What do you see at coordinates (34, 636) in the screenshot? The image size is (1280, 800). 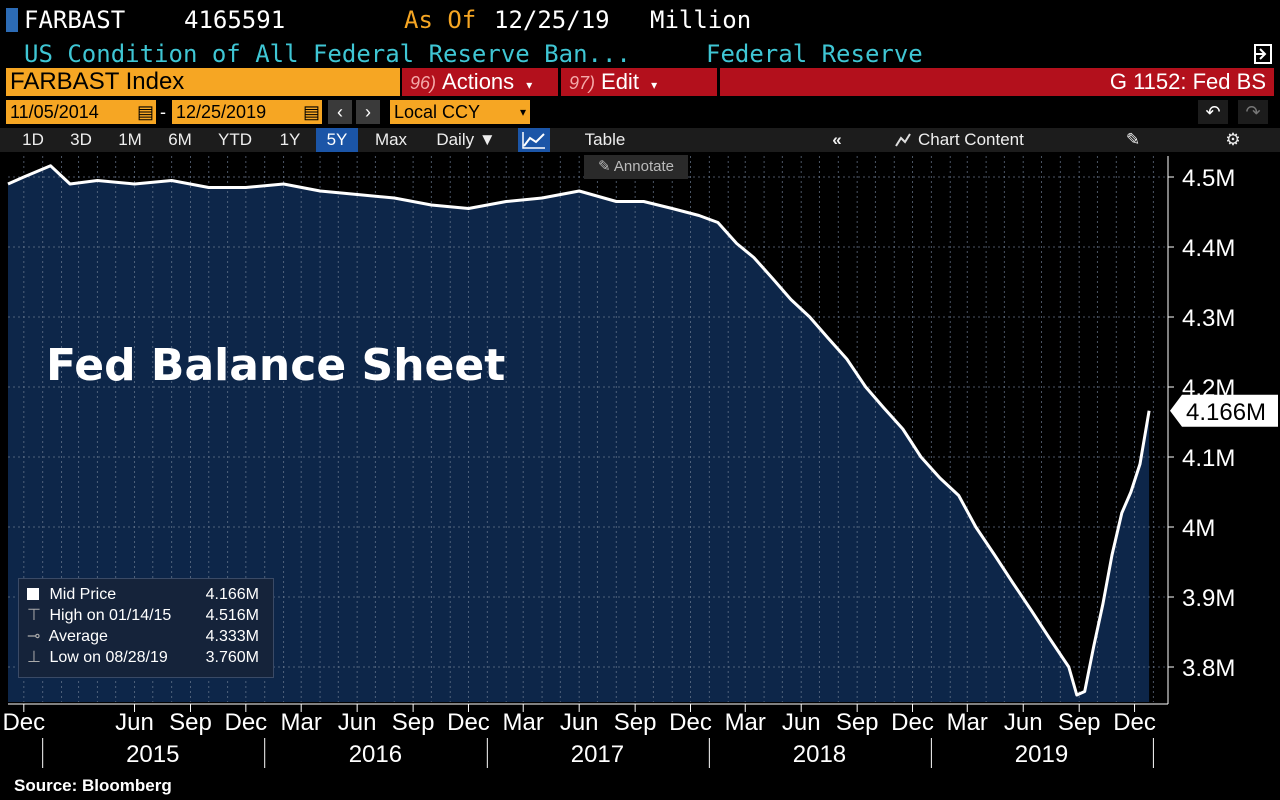 I see `average-marker-icon: ⊸` at bounding box center [34, 636].